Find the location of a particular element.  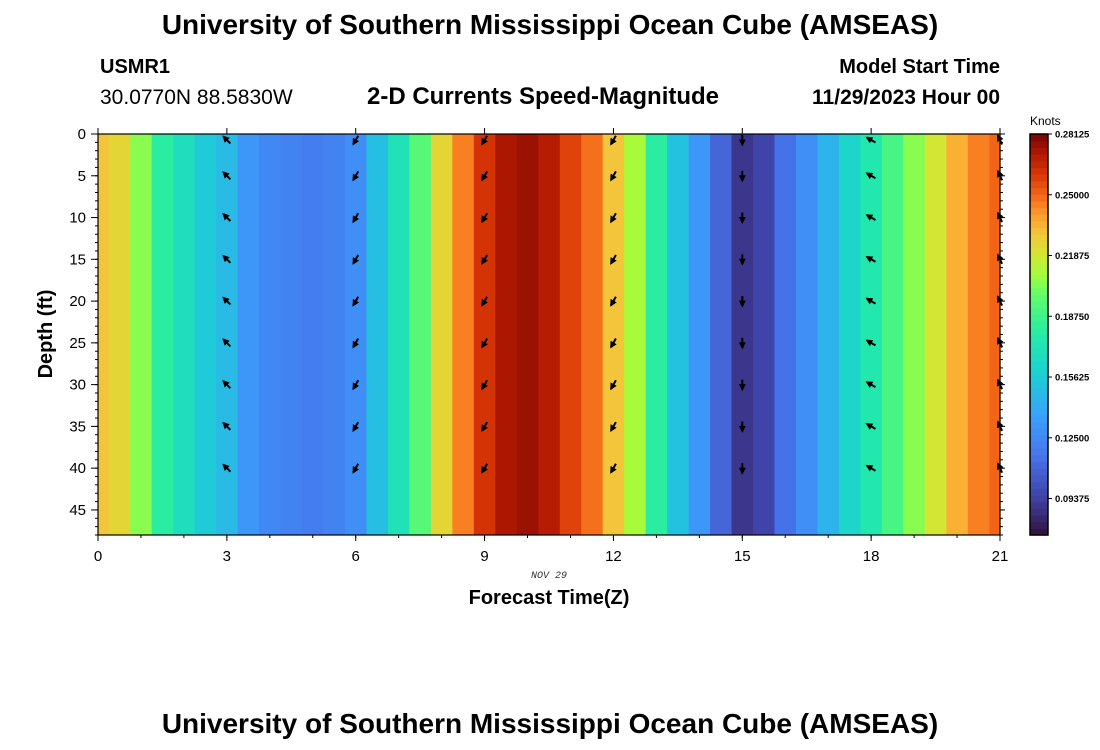

x-tick-label: 15 is located at coordinates (742, 556).